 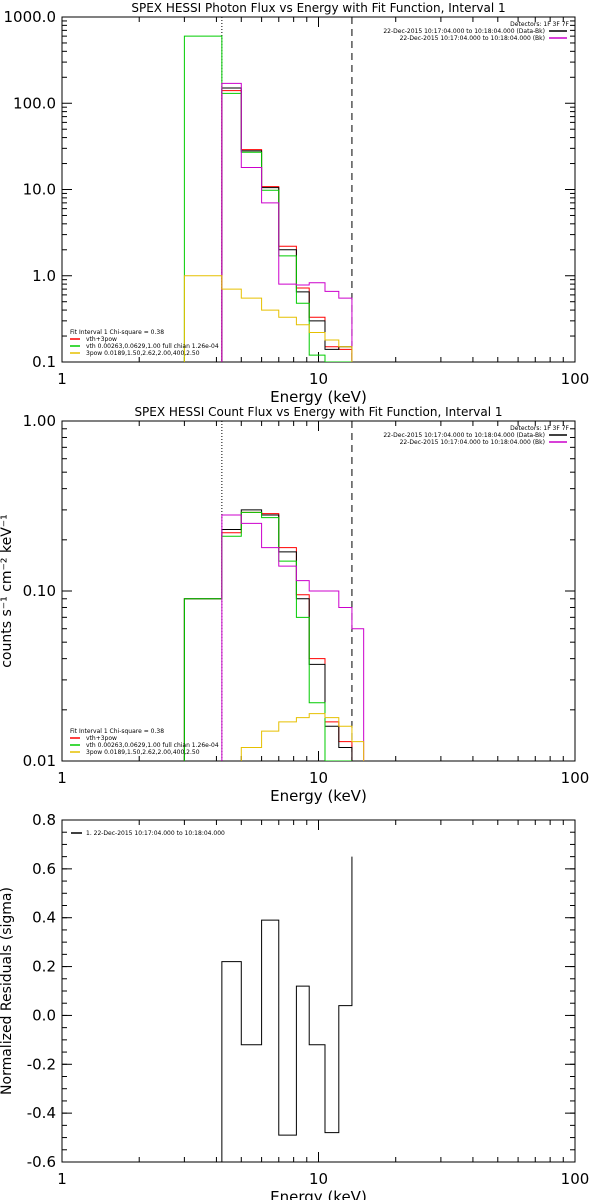 What do you see at coordinates (39, 761) in the screenshot?
I see `y-tick-label: 0.01` at bounding box center [39, 761].